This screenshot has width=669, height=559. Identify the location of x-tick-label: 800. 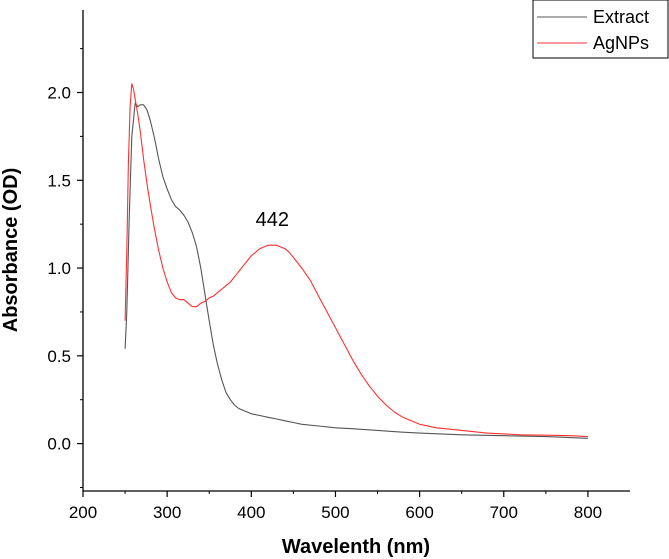
(588, 512).